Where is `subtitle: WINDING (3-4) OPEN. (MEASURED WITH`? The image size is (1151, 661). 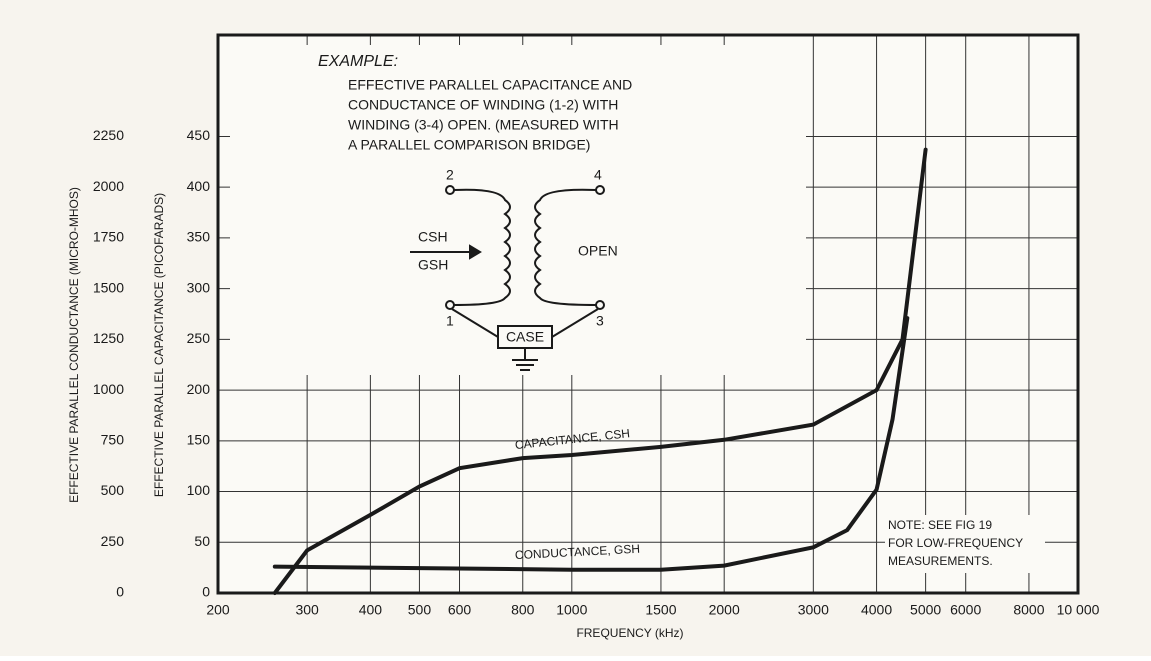
subtitle: WINDING (3-4) OPEN. (MEASURED WITH is located at coordinates (483, 125).